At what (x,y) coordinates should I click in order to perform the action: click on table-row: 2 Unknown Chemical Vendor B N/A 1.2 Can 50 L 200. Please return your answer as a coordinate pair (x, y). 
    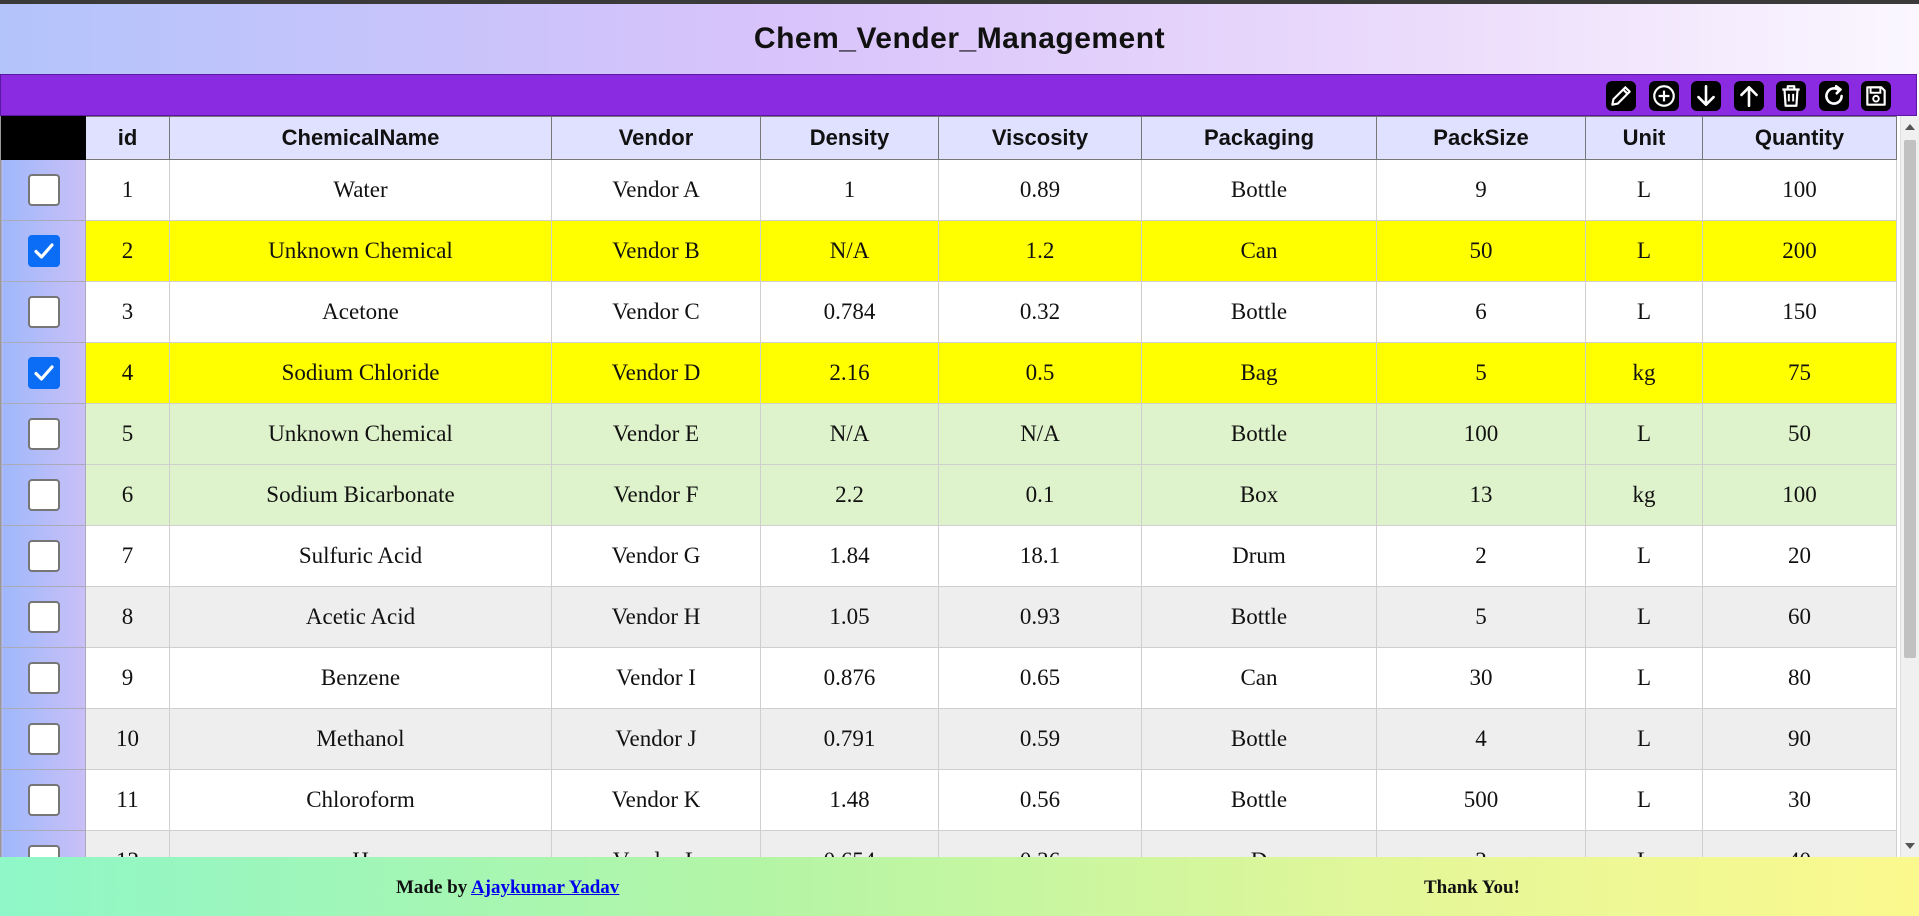
    Looking at the image, I should click on (949, 251).